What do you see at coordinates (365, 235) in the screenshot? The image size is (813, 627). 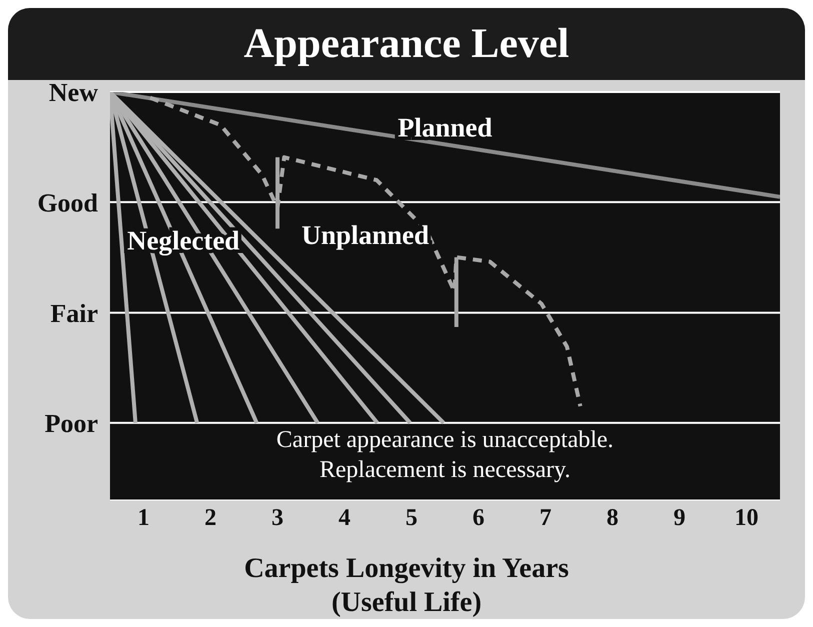 I see `series-label: Unplanned` at bounding box center [365, 235].